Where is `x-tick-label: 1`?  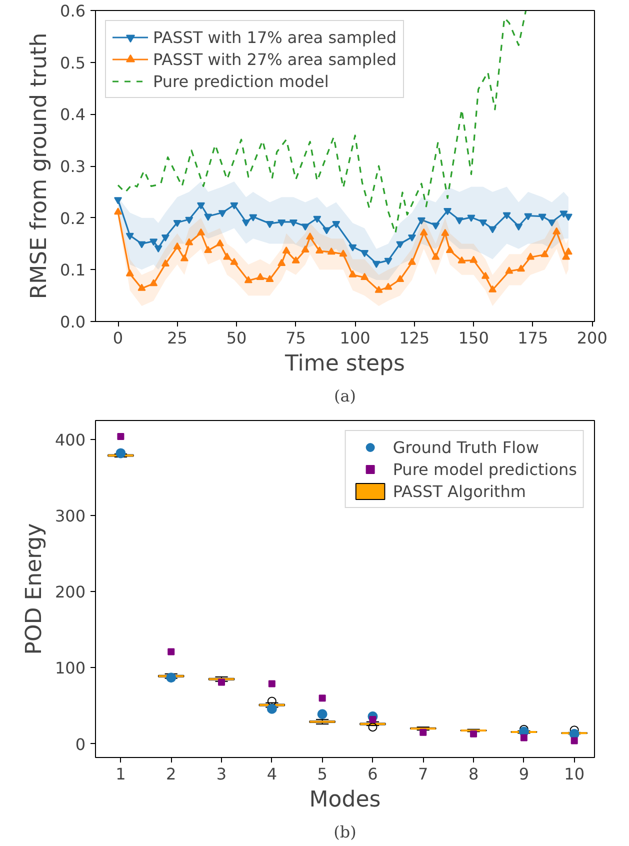 x-tick-label: 1 is located at coordinates (121, 774).